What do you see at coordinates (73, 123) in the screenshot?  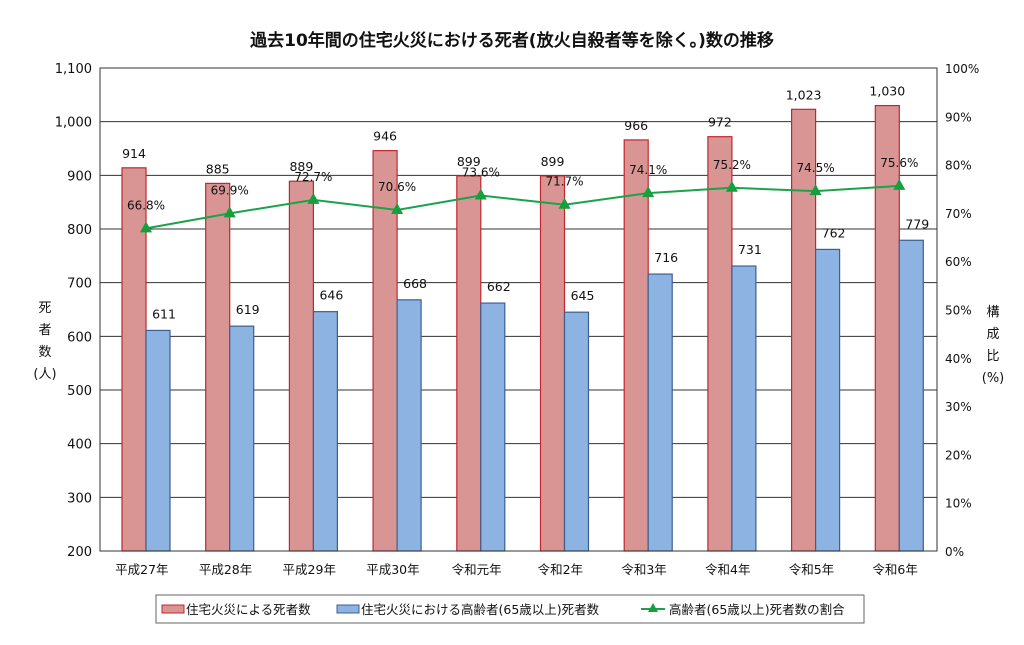 I see `y-tick-label: 1,000` at bounding box center [73, 123].